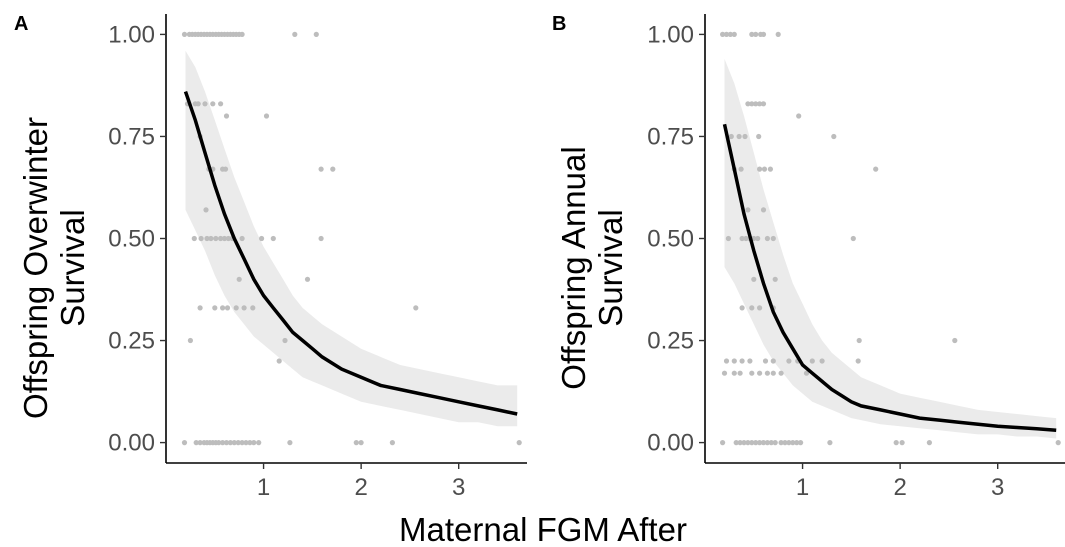  I want to click on y-tick-label-a: 0.25, so click(131, 341).